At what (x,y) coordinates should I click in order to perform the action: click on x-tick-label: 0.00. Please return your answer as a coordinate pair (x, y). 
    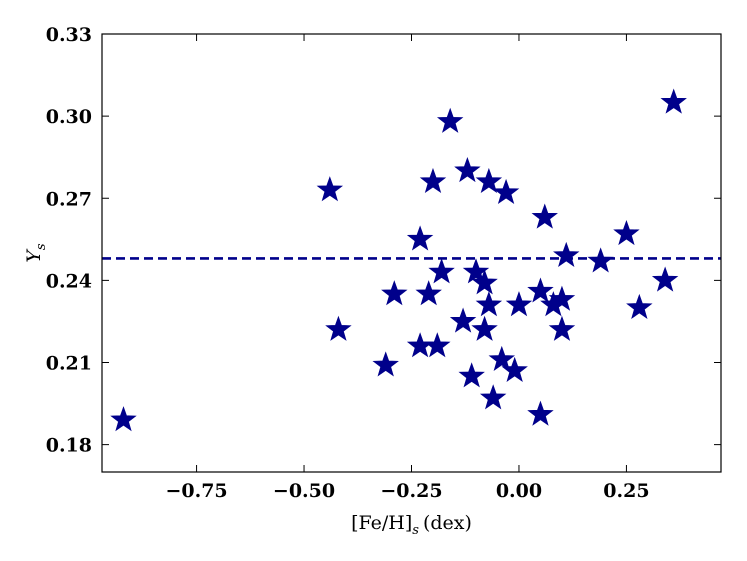
    Looking at the image, I should click on (519, 491).